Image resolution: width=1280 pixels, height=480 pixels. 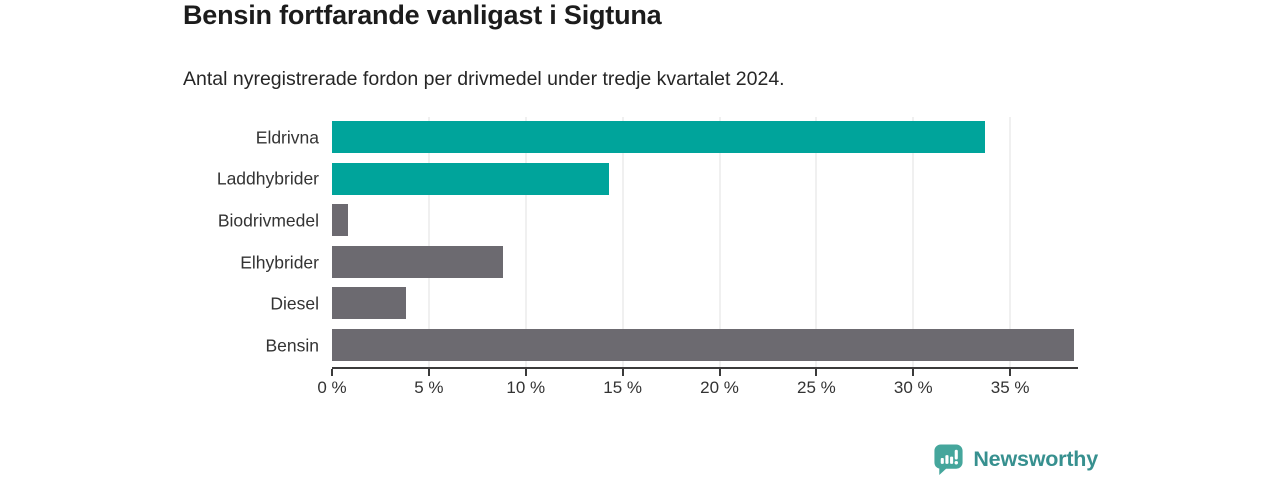 I want to click on category-label: Diesel, so click(x=294, y=303).